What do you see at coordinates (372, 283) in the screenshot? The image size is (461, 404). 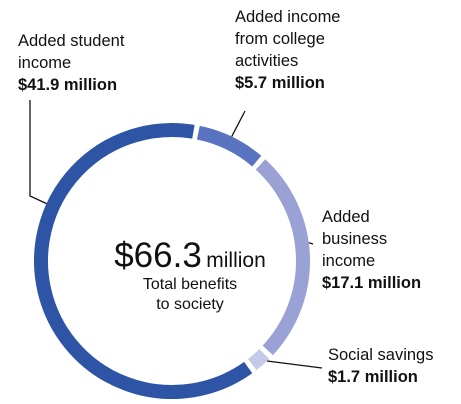 I see `callout-value: $17.1 million` at bounding box center [372, 283].